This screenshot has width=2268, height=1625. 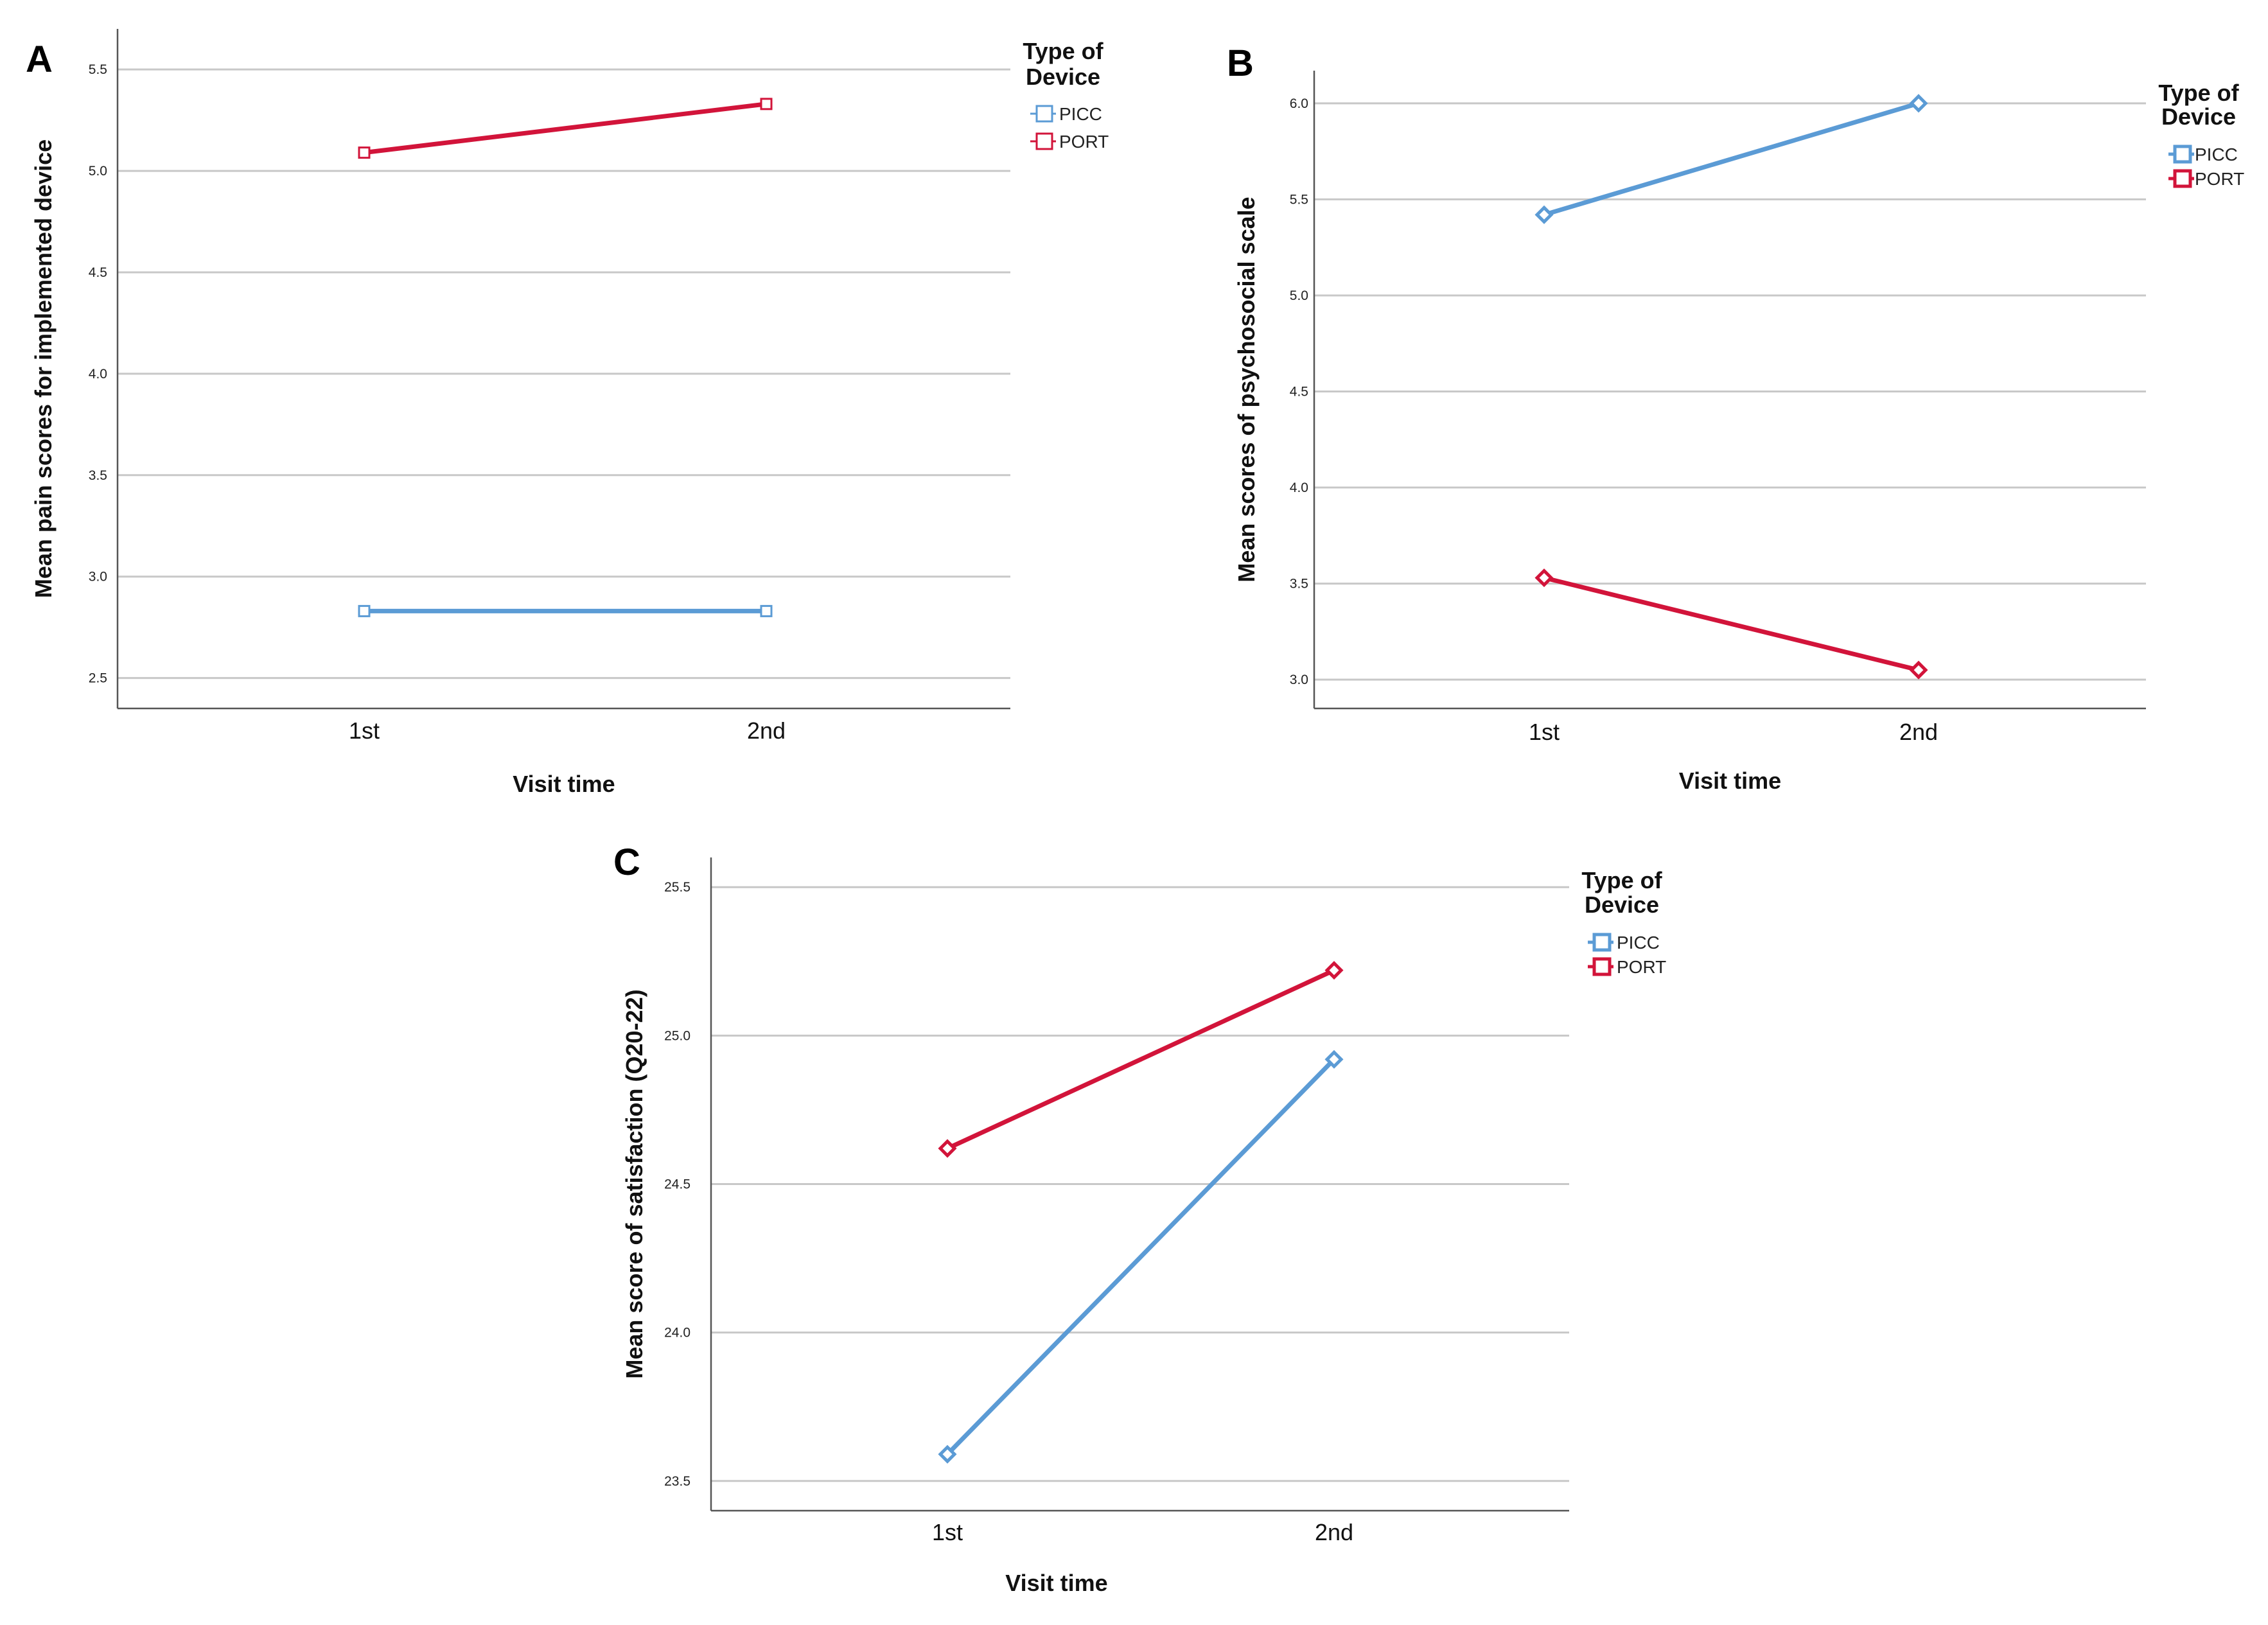 I want to click on y-axis-title: Mean scores of psychosocial scale, so click(x=1246, y=389).